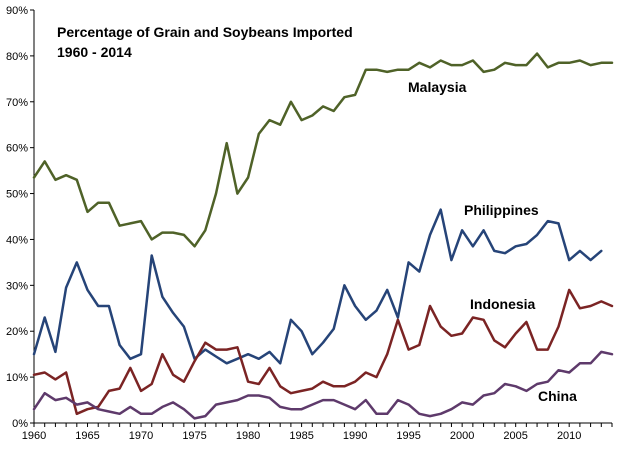 This screenshot has width=625, height=451. I want to click on x-tick-label: 1985, so click(301, 436).